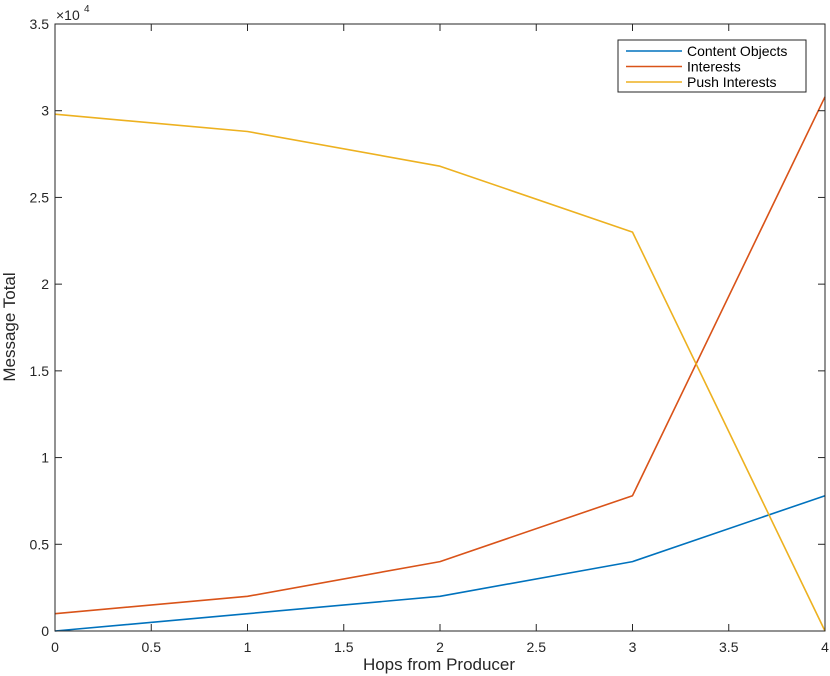 Image resolution: width=830 pixels, height=676 pixels. Describe the element at coordinates (732, 82) in the screenshot. I see `legend-entry-3: Push Interests` at that location.